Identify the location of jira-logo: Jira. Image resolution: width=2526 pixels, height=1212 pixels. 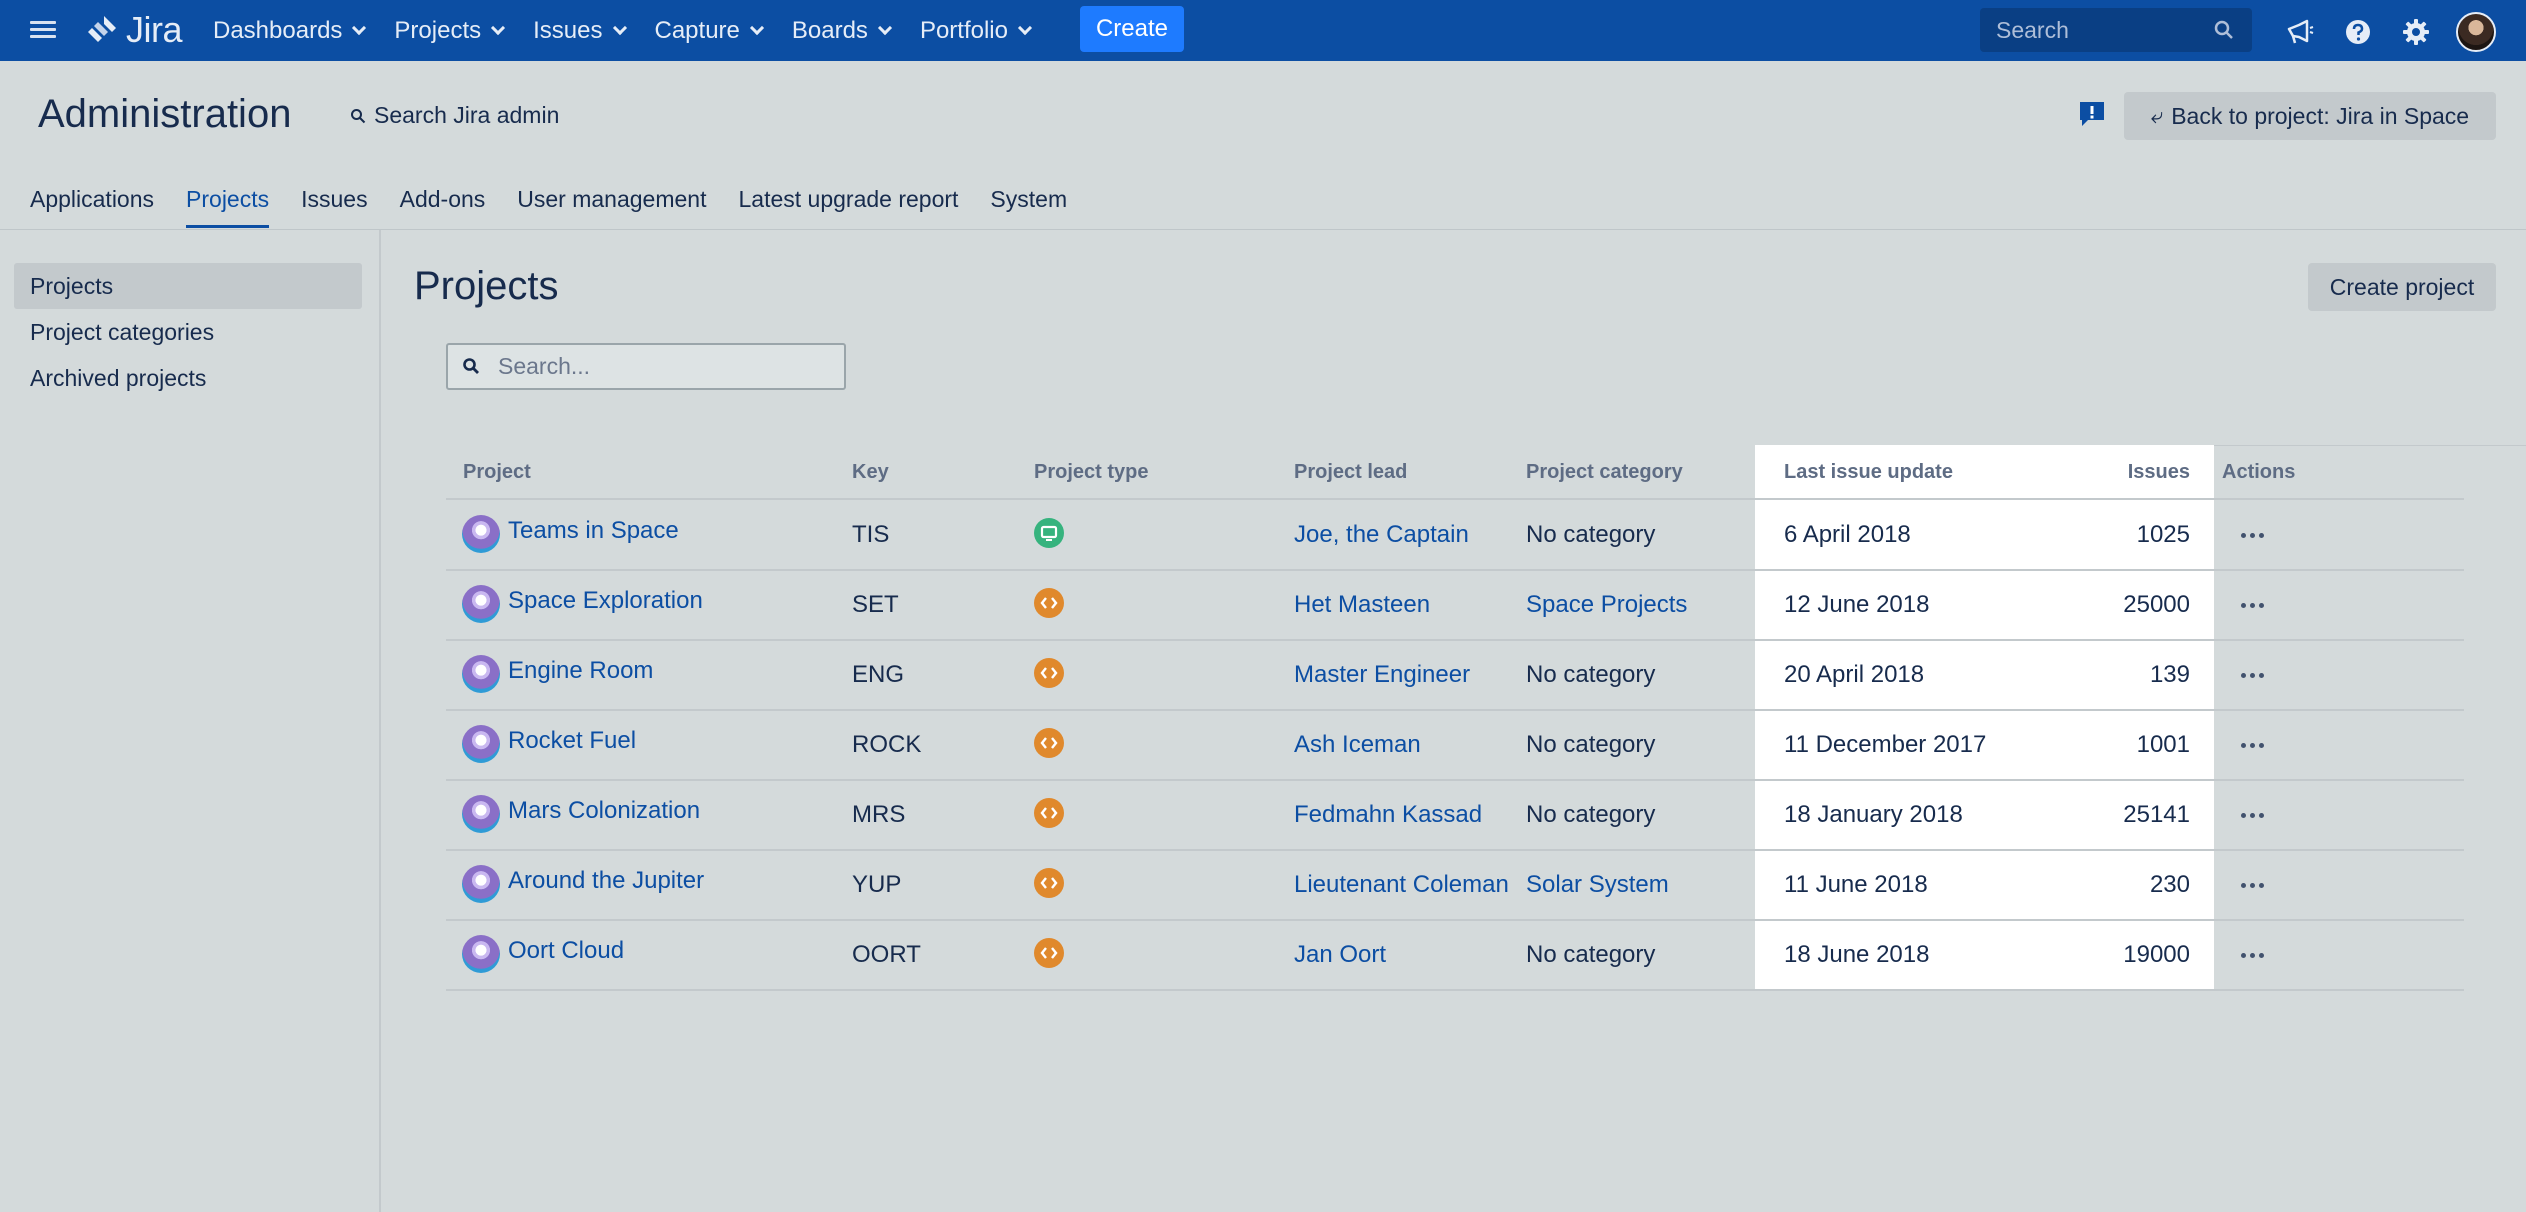
(134, 29).